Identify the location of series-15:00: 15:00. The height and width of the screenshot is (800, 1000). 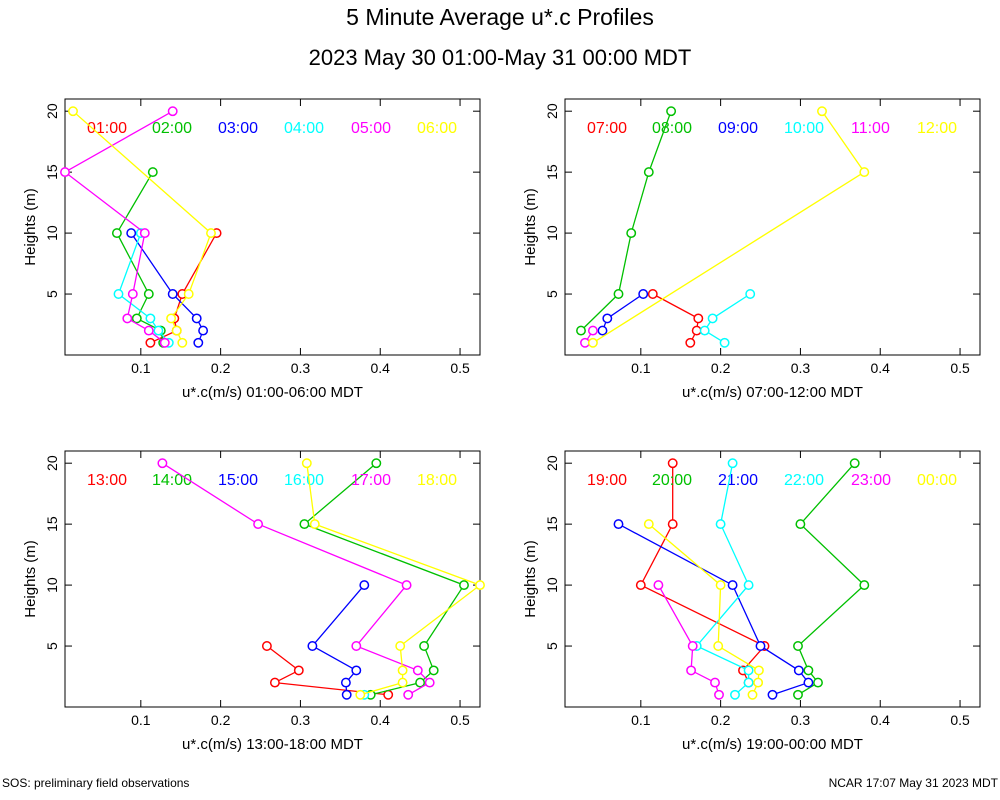
(294, 586).